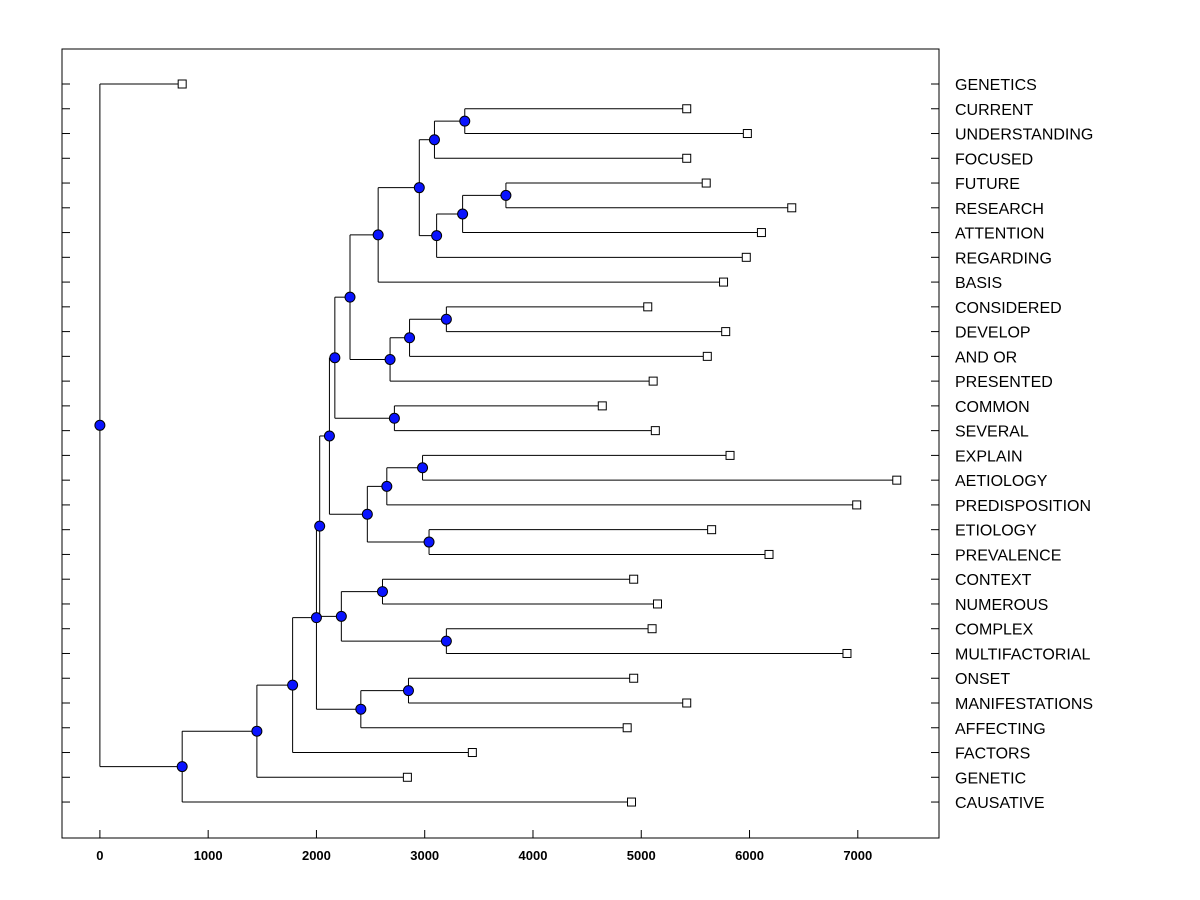  Describe the element at coordinates (982, 679) in the screenshot. I see `leaf-label: ONSET` at that location.